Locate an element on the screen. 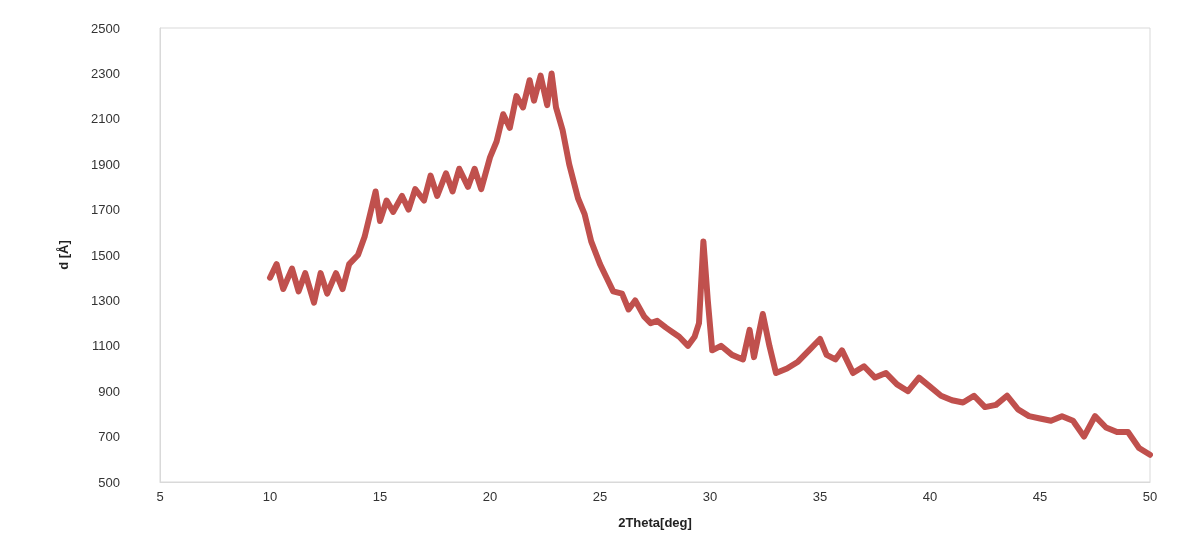 This screenshot has height=554, width=1186. y-tick-label: 1900 is located at coordinates (105, 164).